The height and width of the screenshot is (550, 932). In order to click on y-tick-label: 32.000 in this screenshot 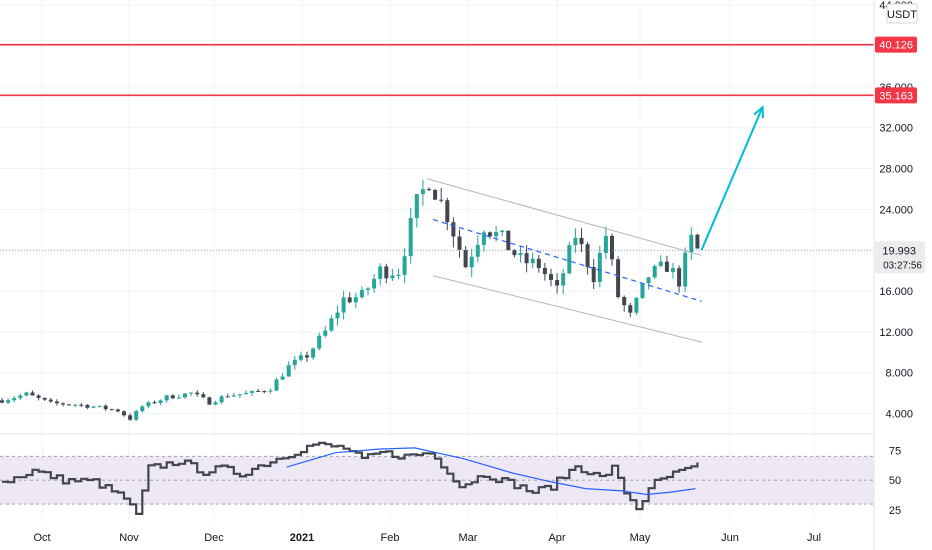, I will do `click(896, 129)`.